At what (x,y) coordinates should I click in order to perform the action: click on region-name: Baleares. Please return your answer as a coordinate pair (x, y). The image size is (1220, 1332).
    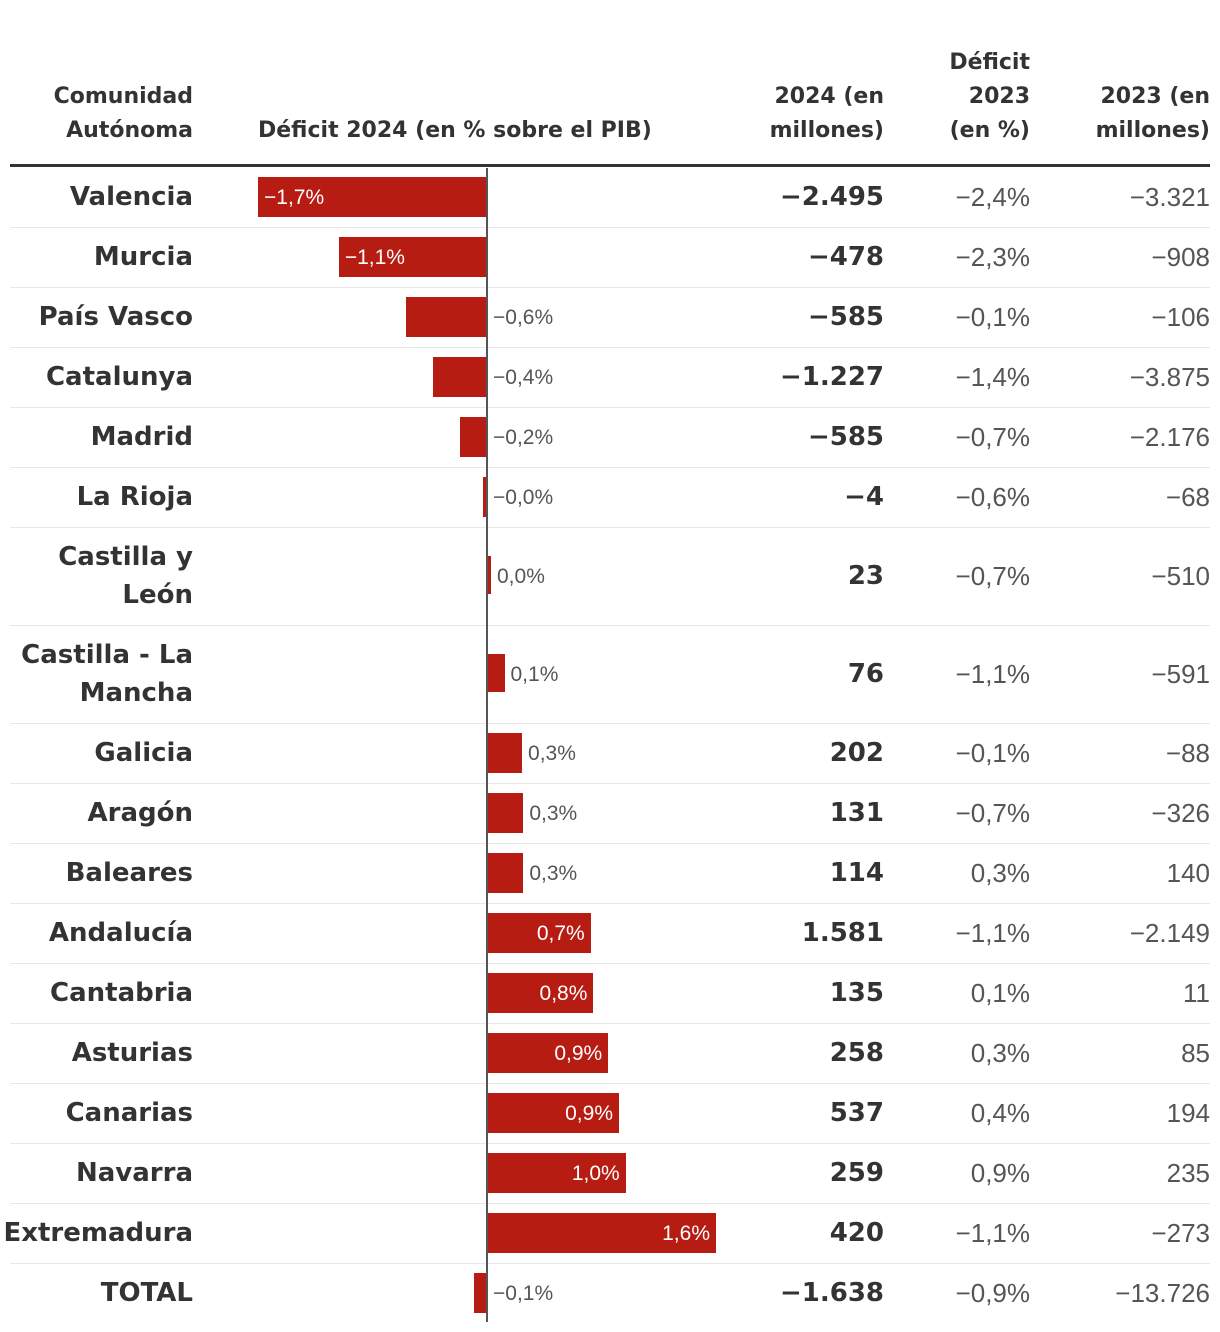
    Looking at the image, I should click on (129, 873).